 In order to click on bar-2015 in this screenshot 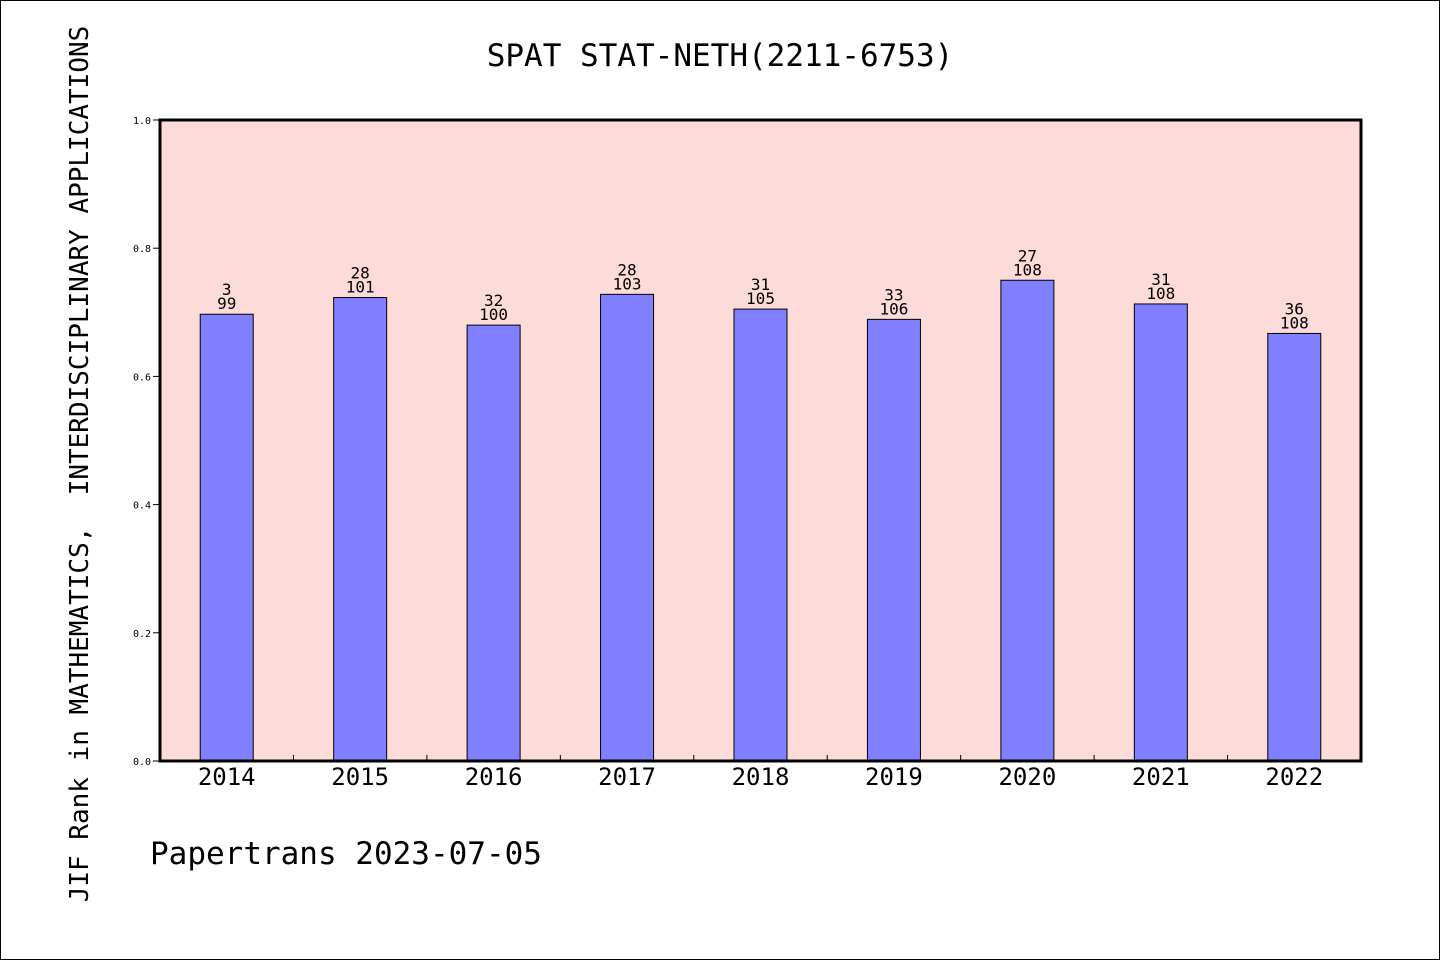, I will do `click(360, 529)`.